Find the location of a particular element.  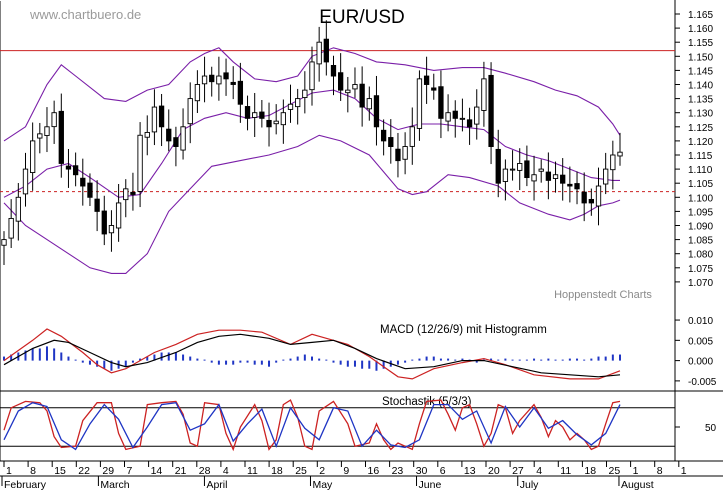

macd-y-tick-label: -0.005 is located at coordinates (702, 382).